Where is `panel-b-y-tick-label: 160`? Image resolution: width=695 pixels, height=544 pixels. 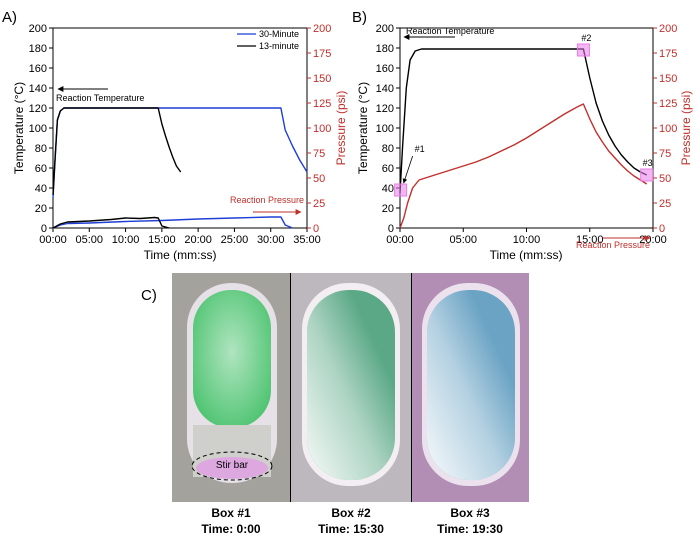 panel-b-y-tick-label: 160 is located at coordinates (385, 69).